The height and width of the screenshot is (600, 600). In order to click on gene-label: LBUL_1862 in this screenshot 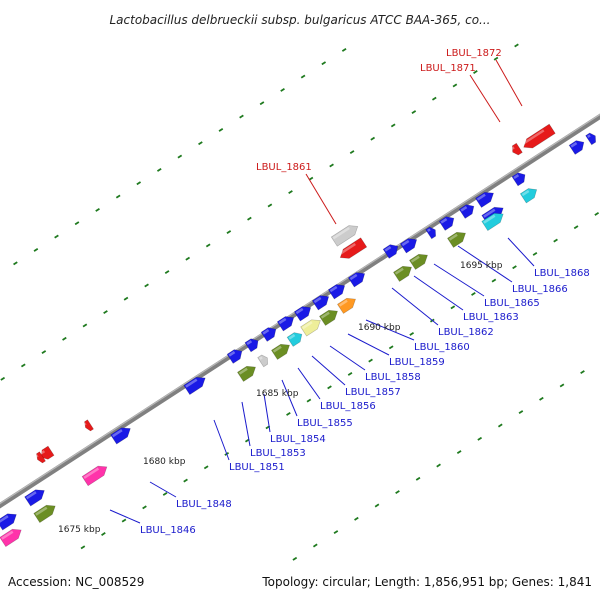, I will do `click(466, 332)`.